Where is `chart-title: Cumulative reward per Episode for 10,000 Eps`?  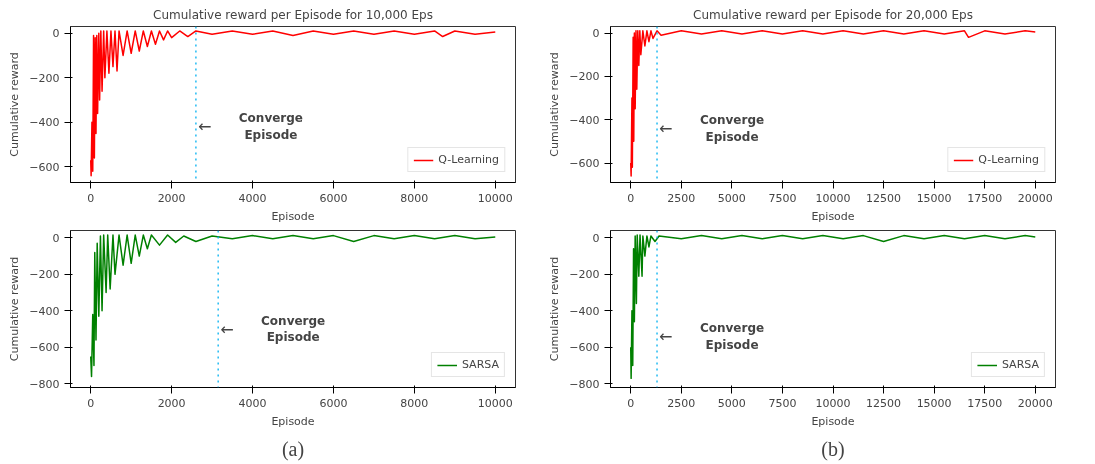 chart-title: Cumulative reward per Episode for 10,000 Eps is located at coordinates (293, 14).